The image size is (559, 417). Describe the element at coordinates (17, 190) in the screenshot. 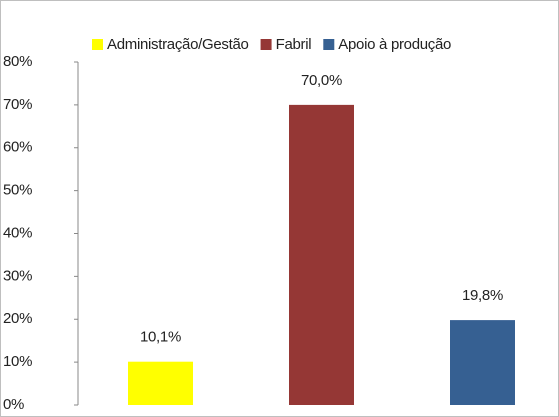

I see `y-tick-label: 50%` at that location.